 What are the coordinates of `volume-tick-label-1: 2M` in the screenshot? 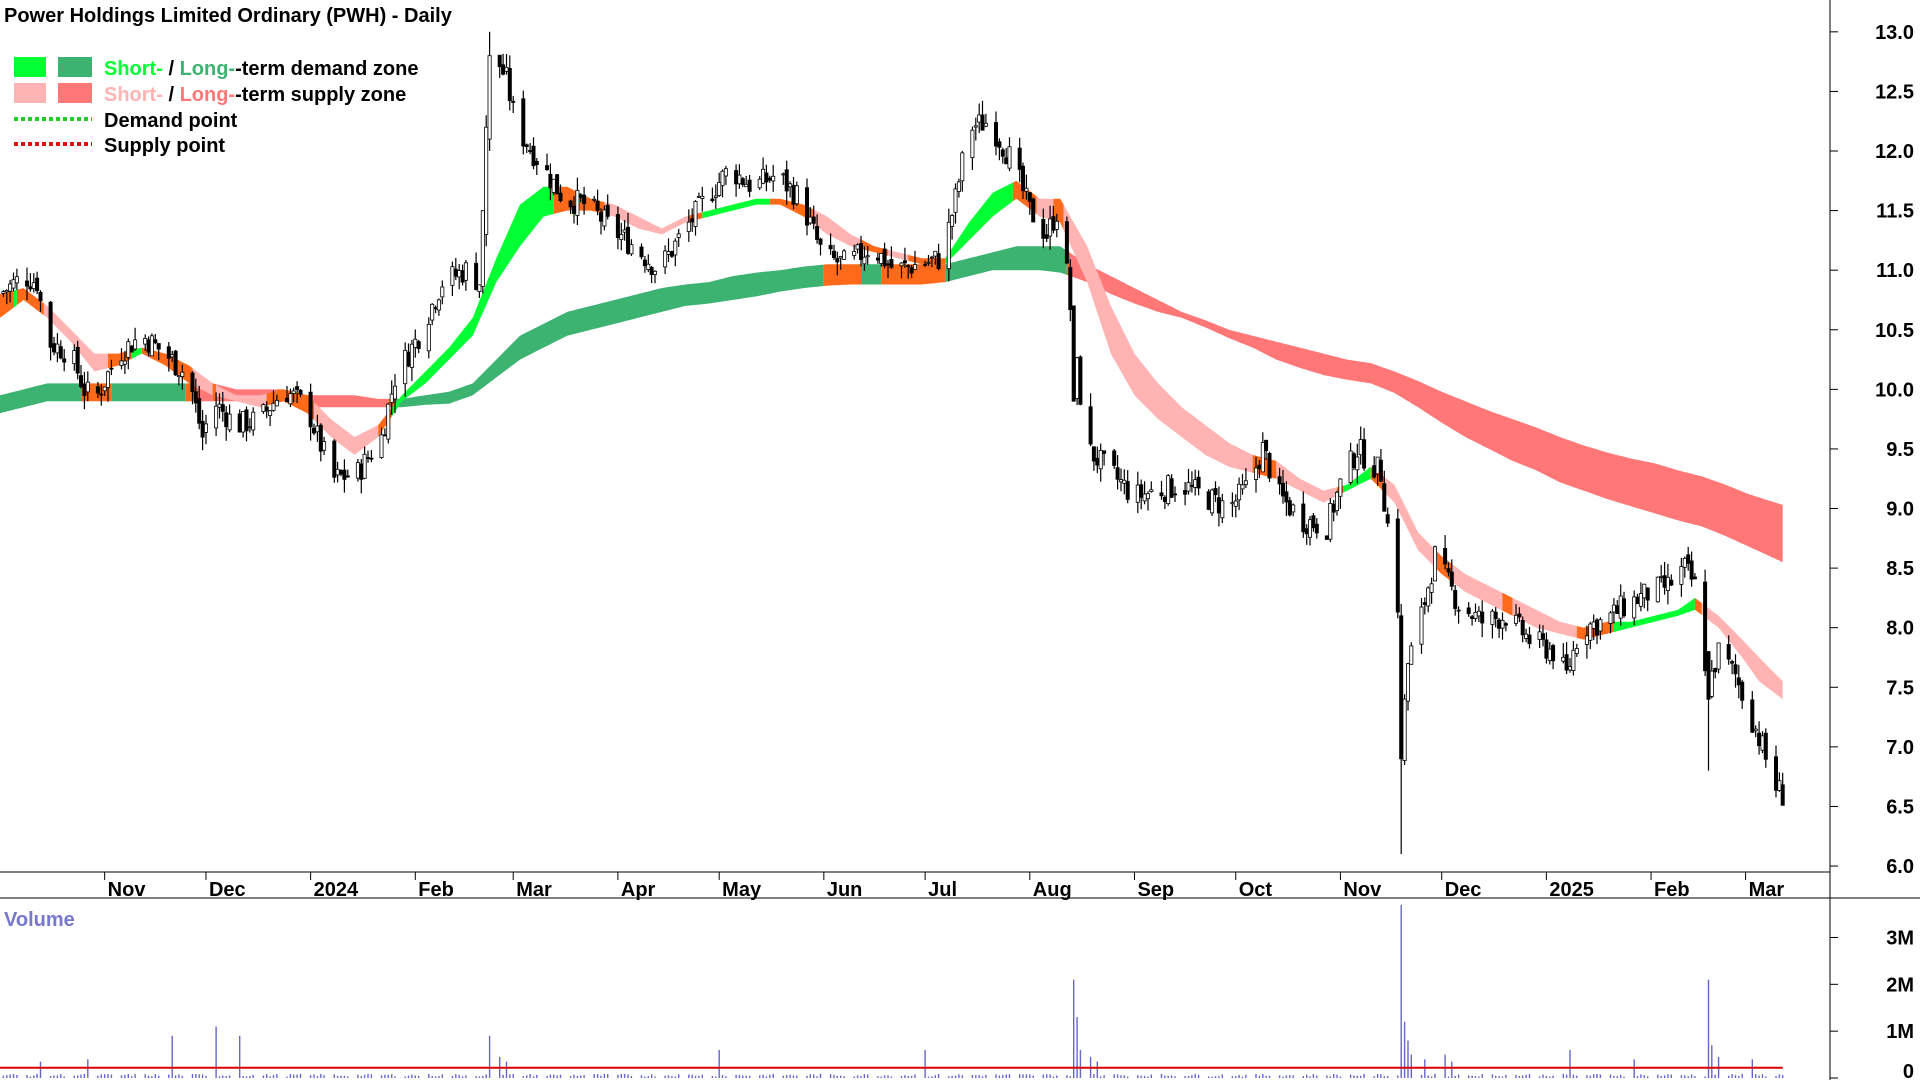 It's located at (1900, 985).